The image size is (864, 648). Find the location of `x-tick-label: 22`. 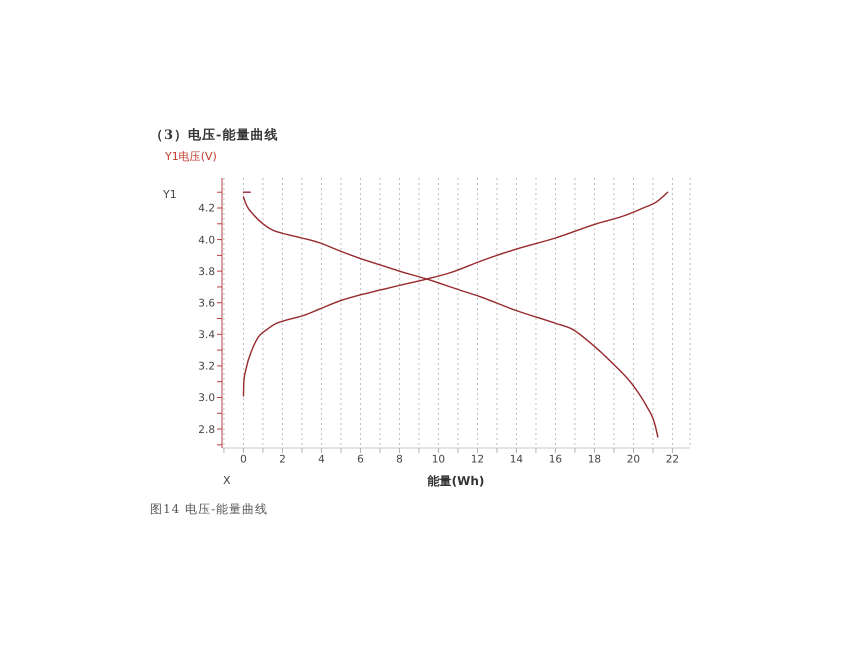

x-tick-label: 22 is located at coordinates (673, 459).